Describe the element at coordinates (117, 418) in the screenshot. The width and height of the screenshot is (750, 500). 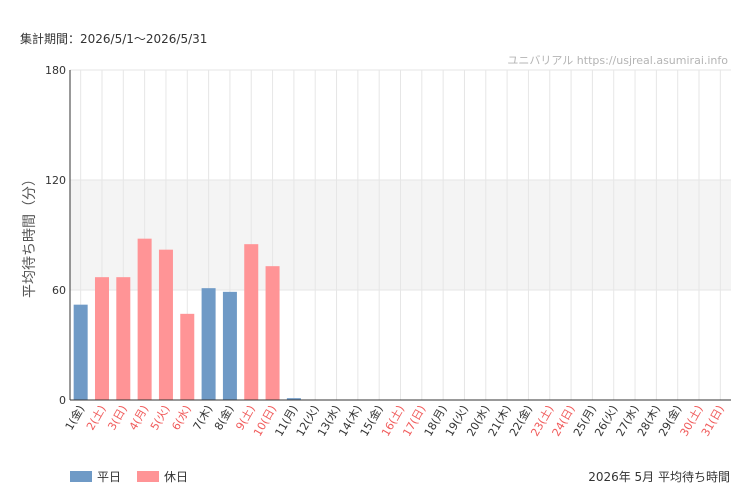
I see `x-tick-label: 3(日)` at that location.